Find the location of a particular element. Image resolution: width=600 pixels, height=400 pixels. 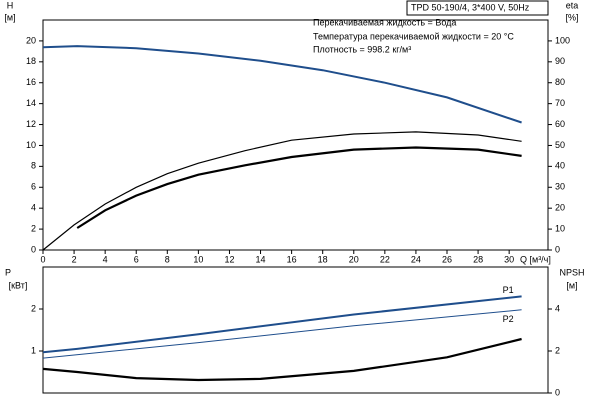

x-tick-label: 16 is located at coordinates (292, 259).